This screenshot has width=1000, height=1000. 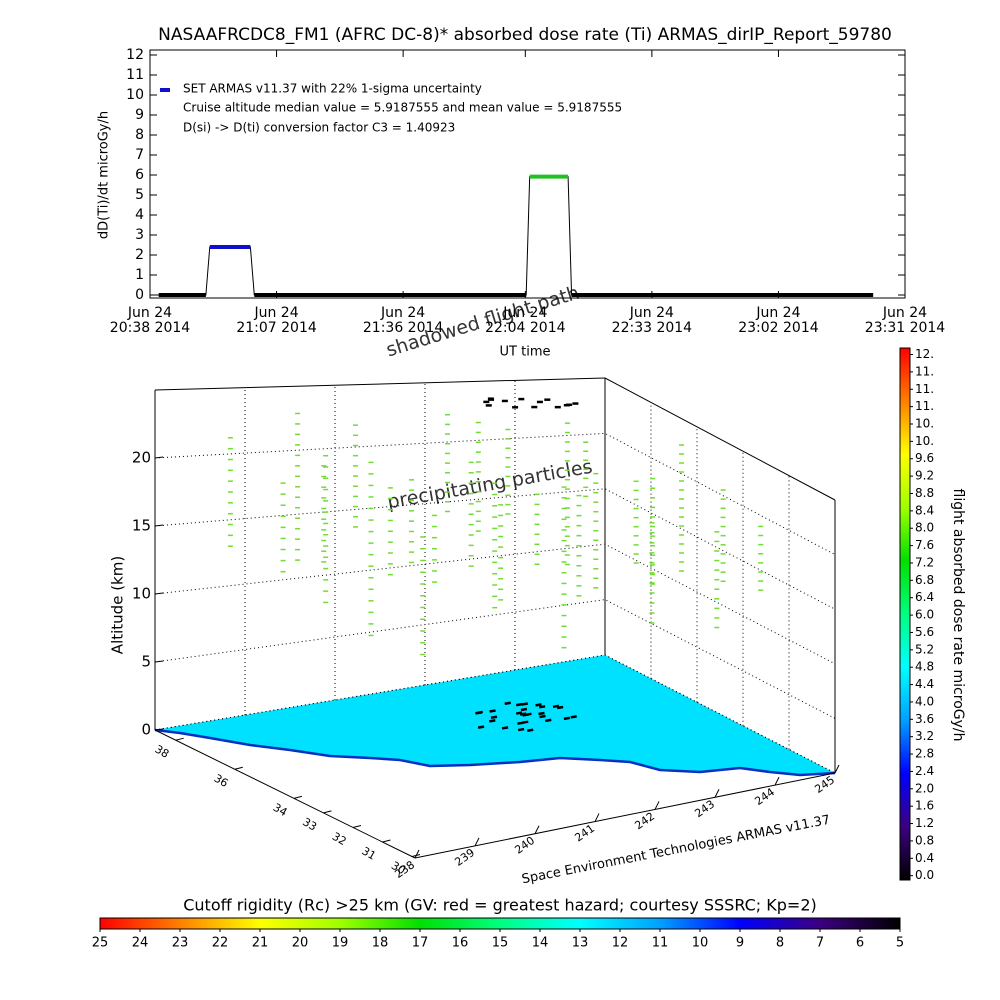 I want to click on y-tick-label: 6, so click(x=139, y=175).